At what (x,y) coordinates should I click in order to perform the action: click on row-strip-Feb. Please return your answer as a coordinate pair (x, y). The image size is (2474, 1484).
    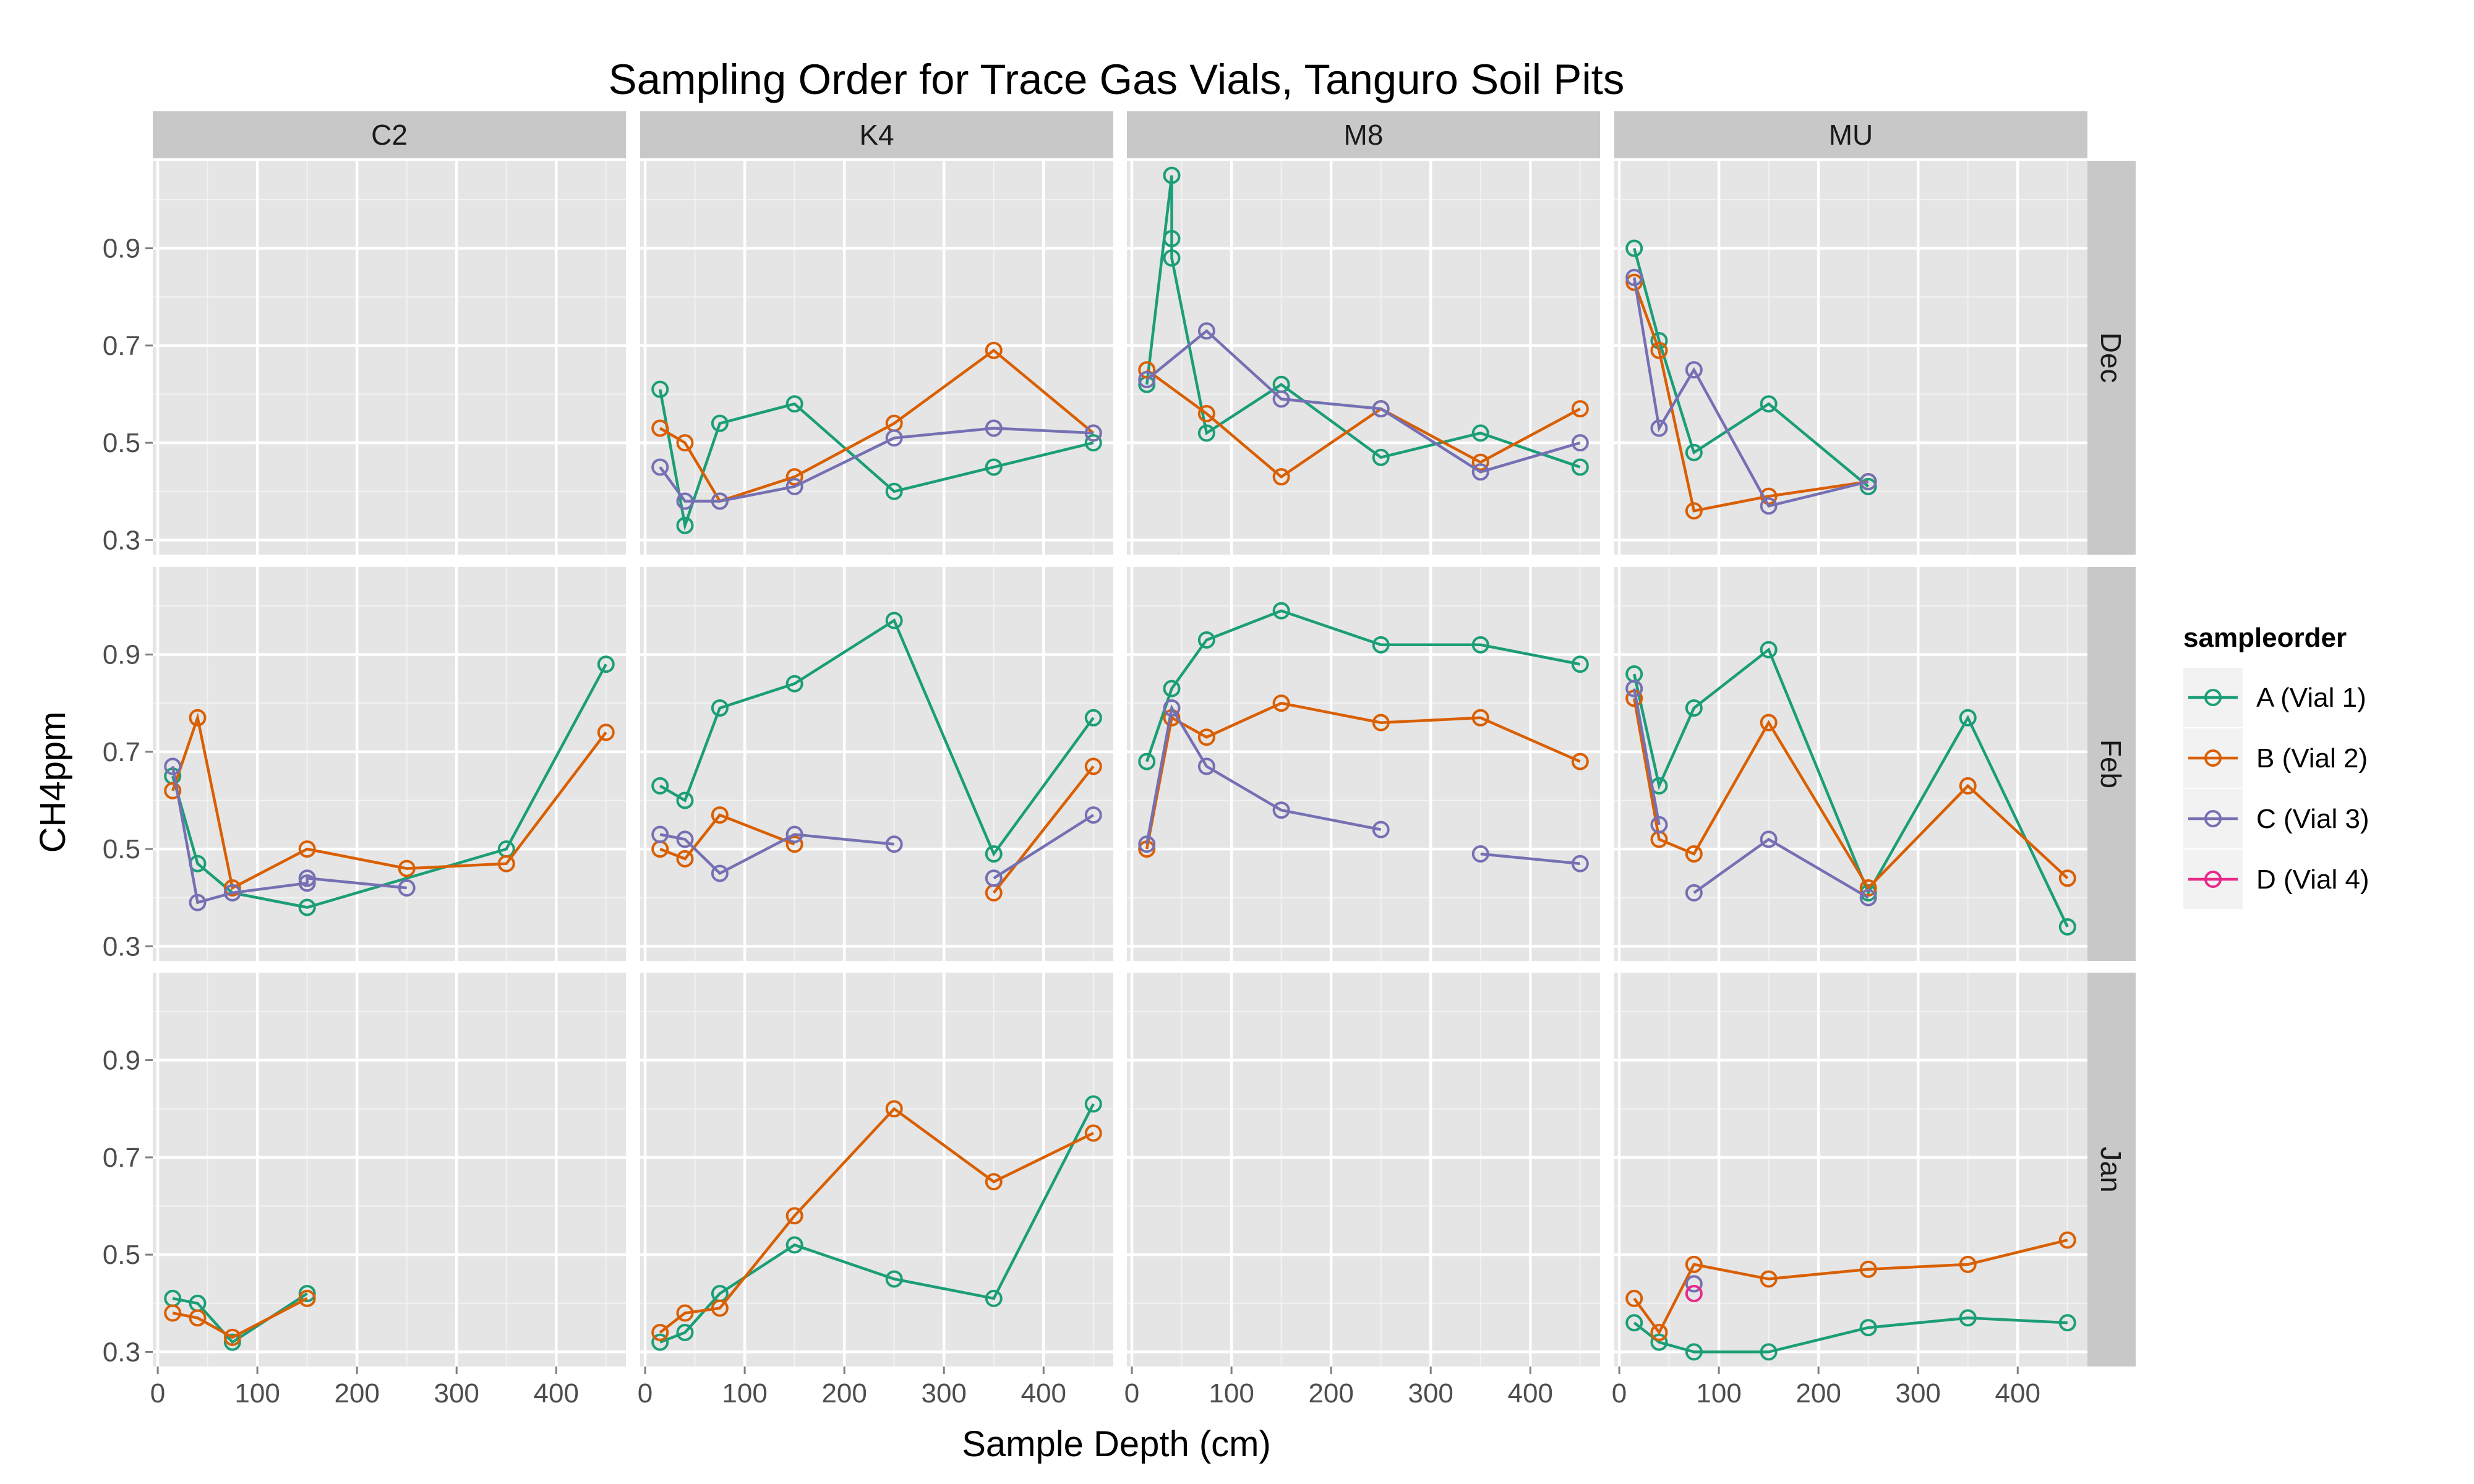
    Looking at the image, I should click on (2111, 764).